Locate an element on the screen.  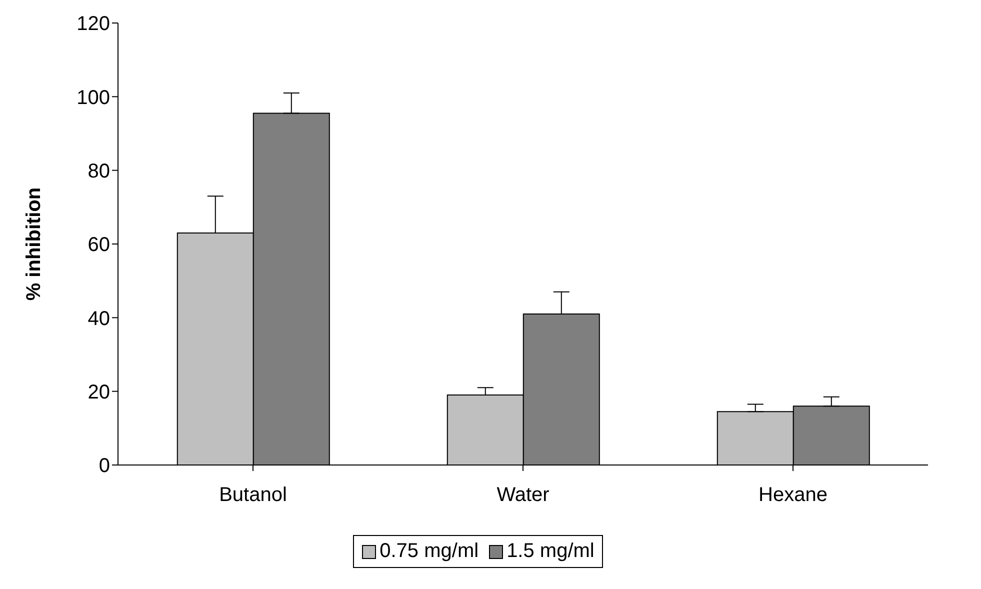
y-tick-label: 100 is located at coordinates (93, 97).